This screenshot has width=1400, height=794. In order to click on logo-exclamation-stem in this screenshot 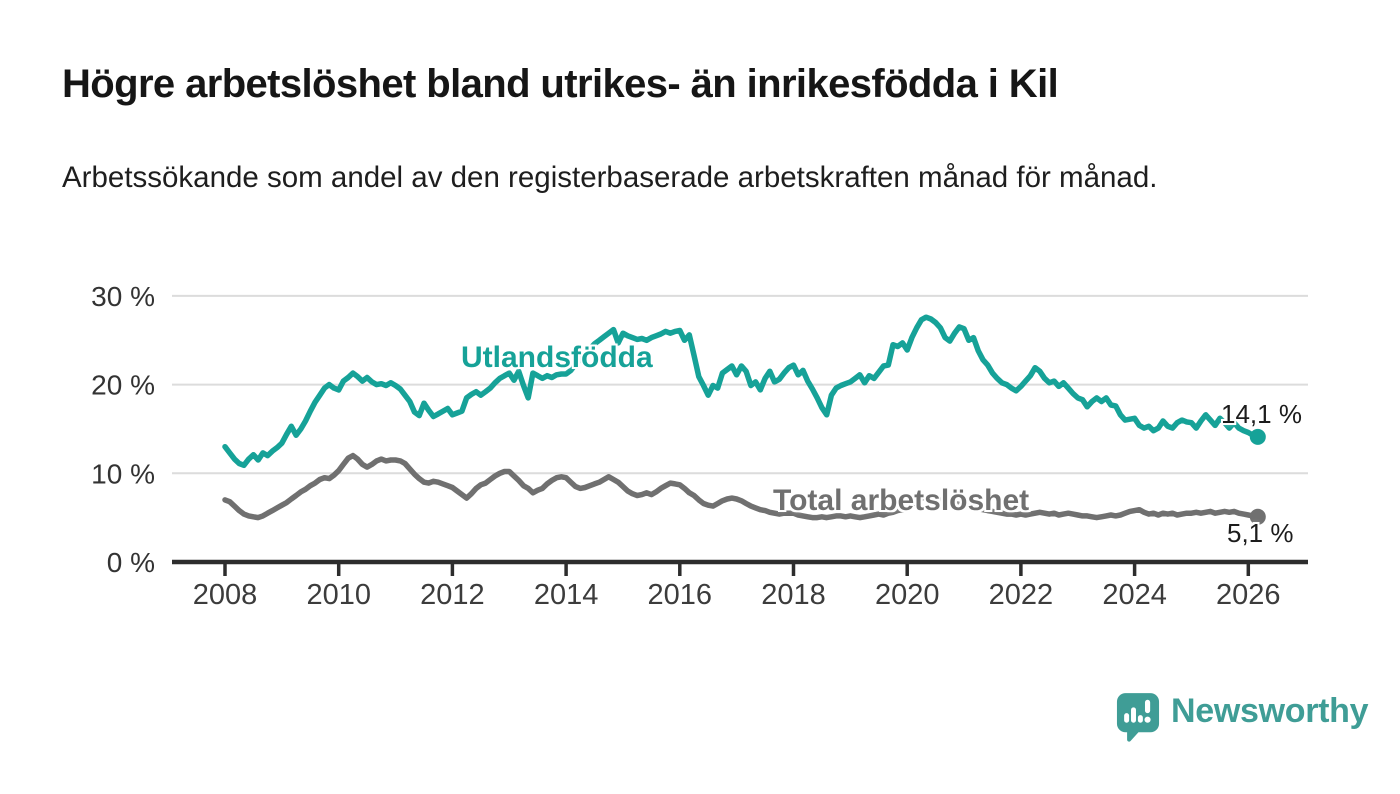, I will do `click(1147, 706)`.